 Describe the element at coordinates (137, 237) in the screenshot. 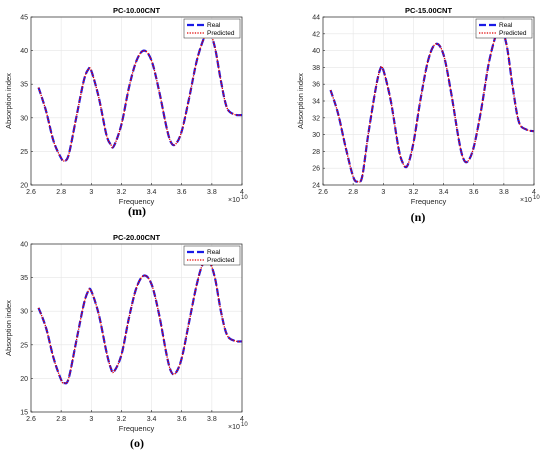

I see `chart-title: PC-20.00CNT` at that location.